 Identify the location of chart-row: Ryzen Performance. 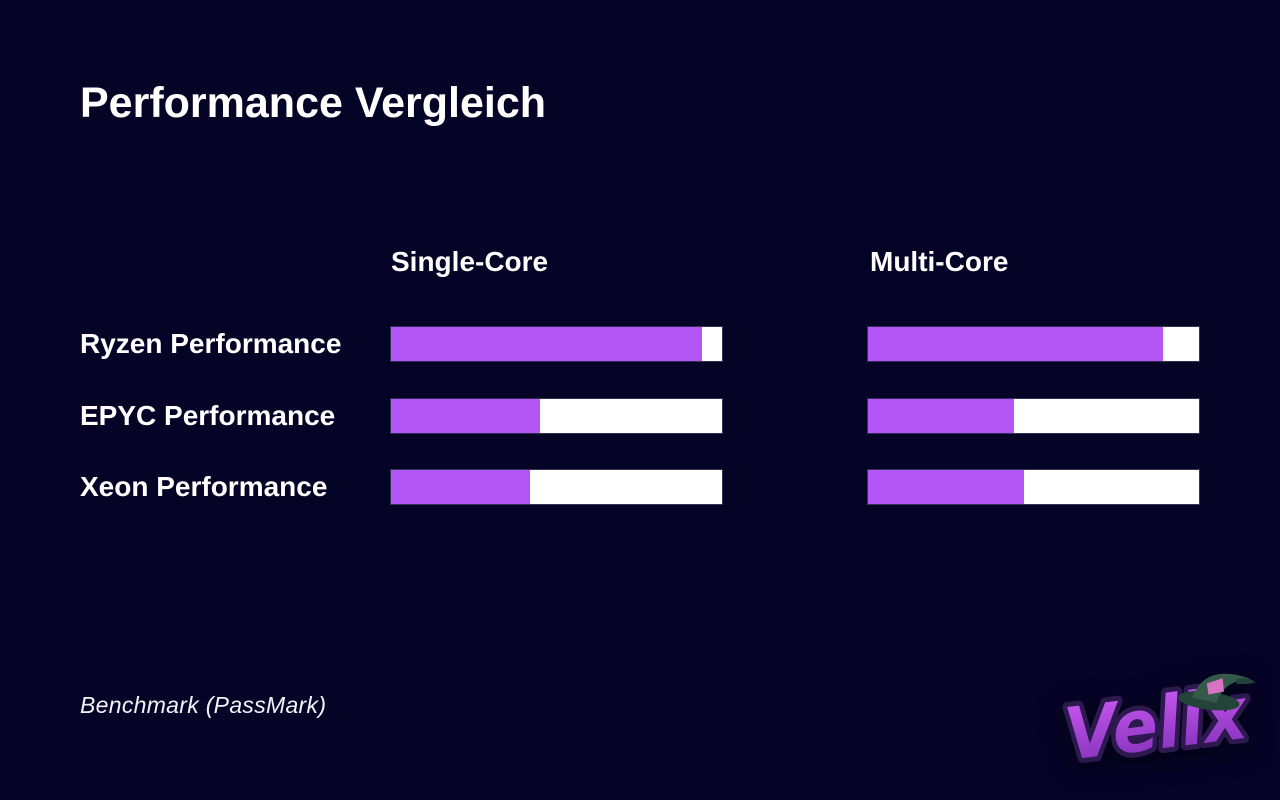
(639, 344).